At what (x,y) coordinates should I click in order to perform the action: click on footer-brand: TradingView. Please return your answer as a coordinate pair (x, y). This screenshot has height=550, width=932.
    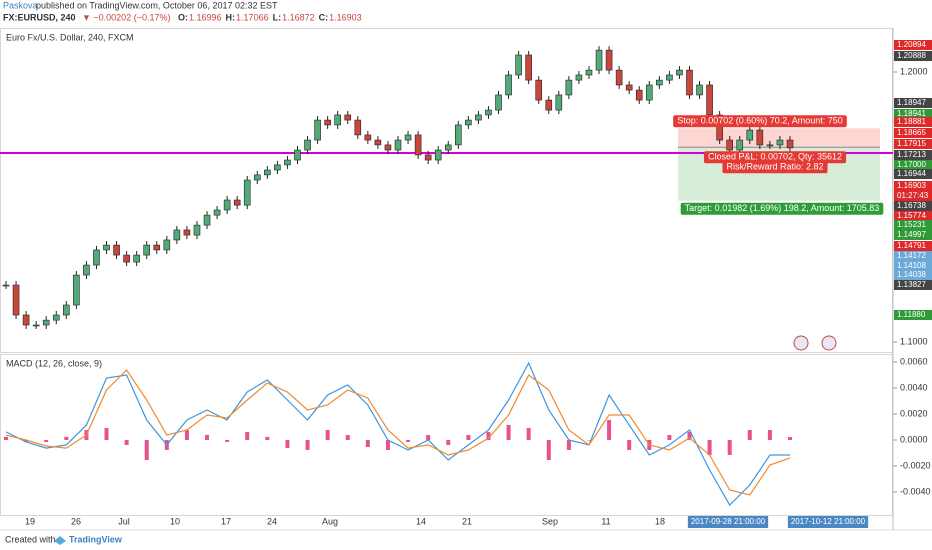
    Looking at the image, I should click on (96, 539).